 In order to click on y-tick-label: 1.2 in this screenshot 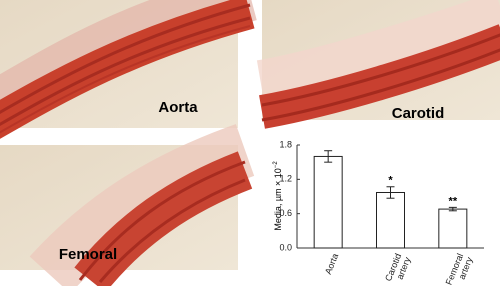, I will do `click(285, 179)`.